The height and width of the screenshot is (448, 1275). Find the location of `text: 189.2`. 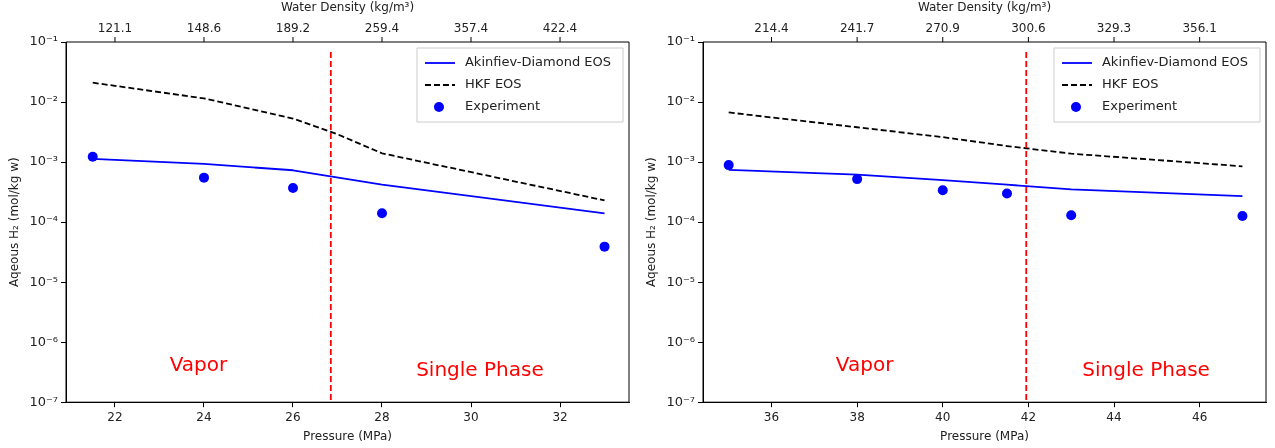

text: 189.2 is located at coordinates (293, 28).